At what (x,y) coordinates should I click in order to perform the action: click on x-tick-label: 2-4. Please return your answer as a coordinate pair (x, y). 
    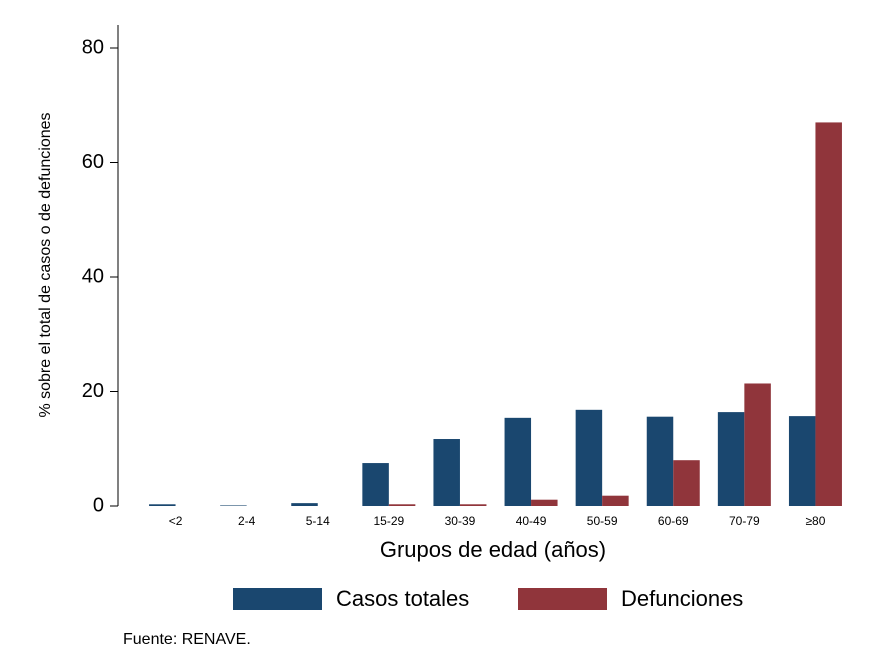
    Looking at the image, I should click on (247, 521).